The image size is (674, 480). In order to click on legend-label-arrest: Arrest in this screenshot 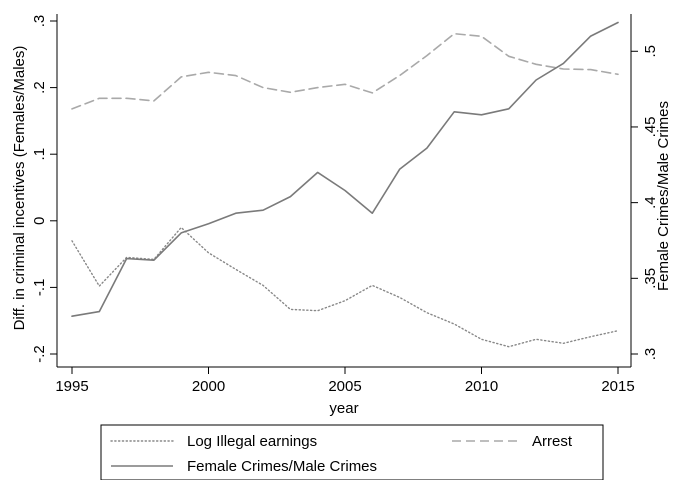, I will do `click(552, 441)`.